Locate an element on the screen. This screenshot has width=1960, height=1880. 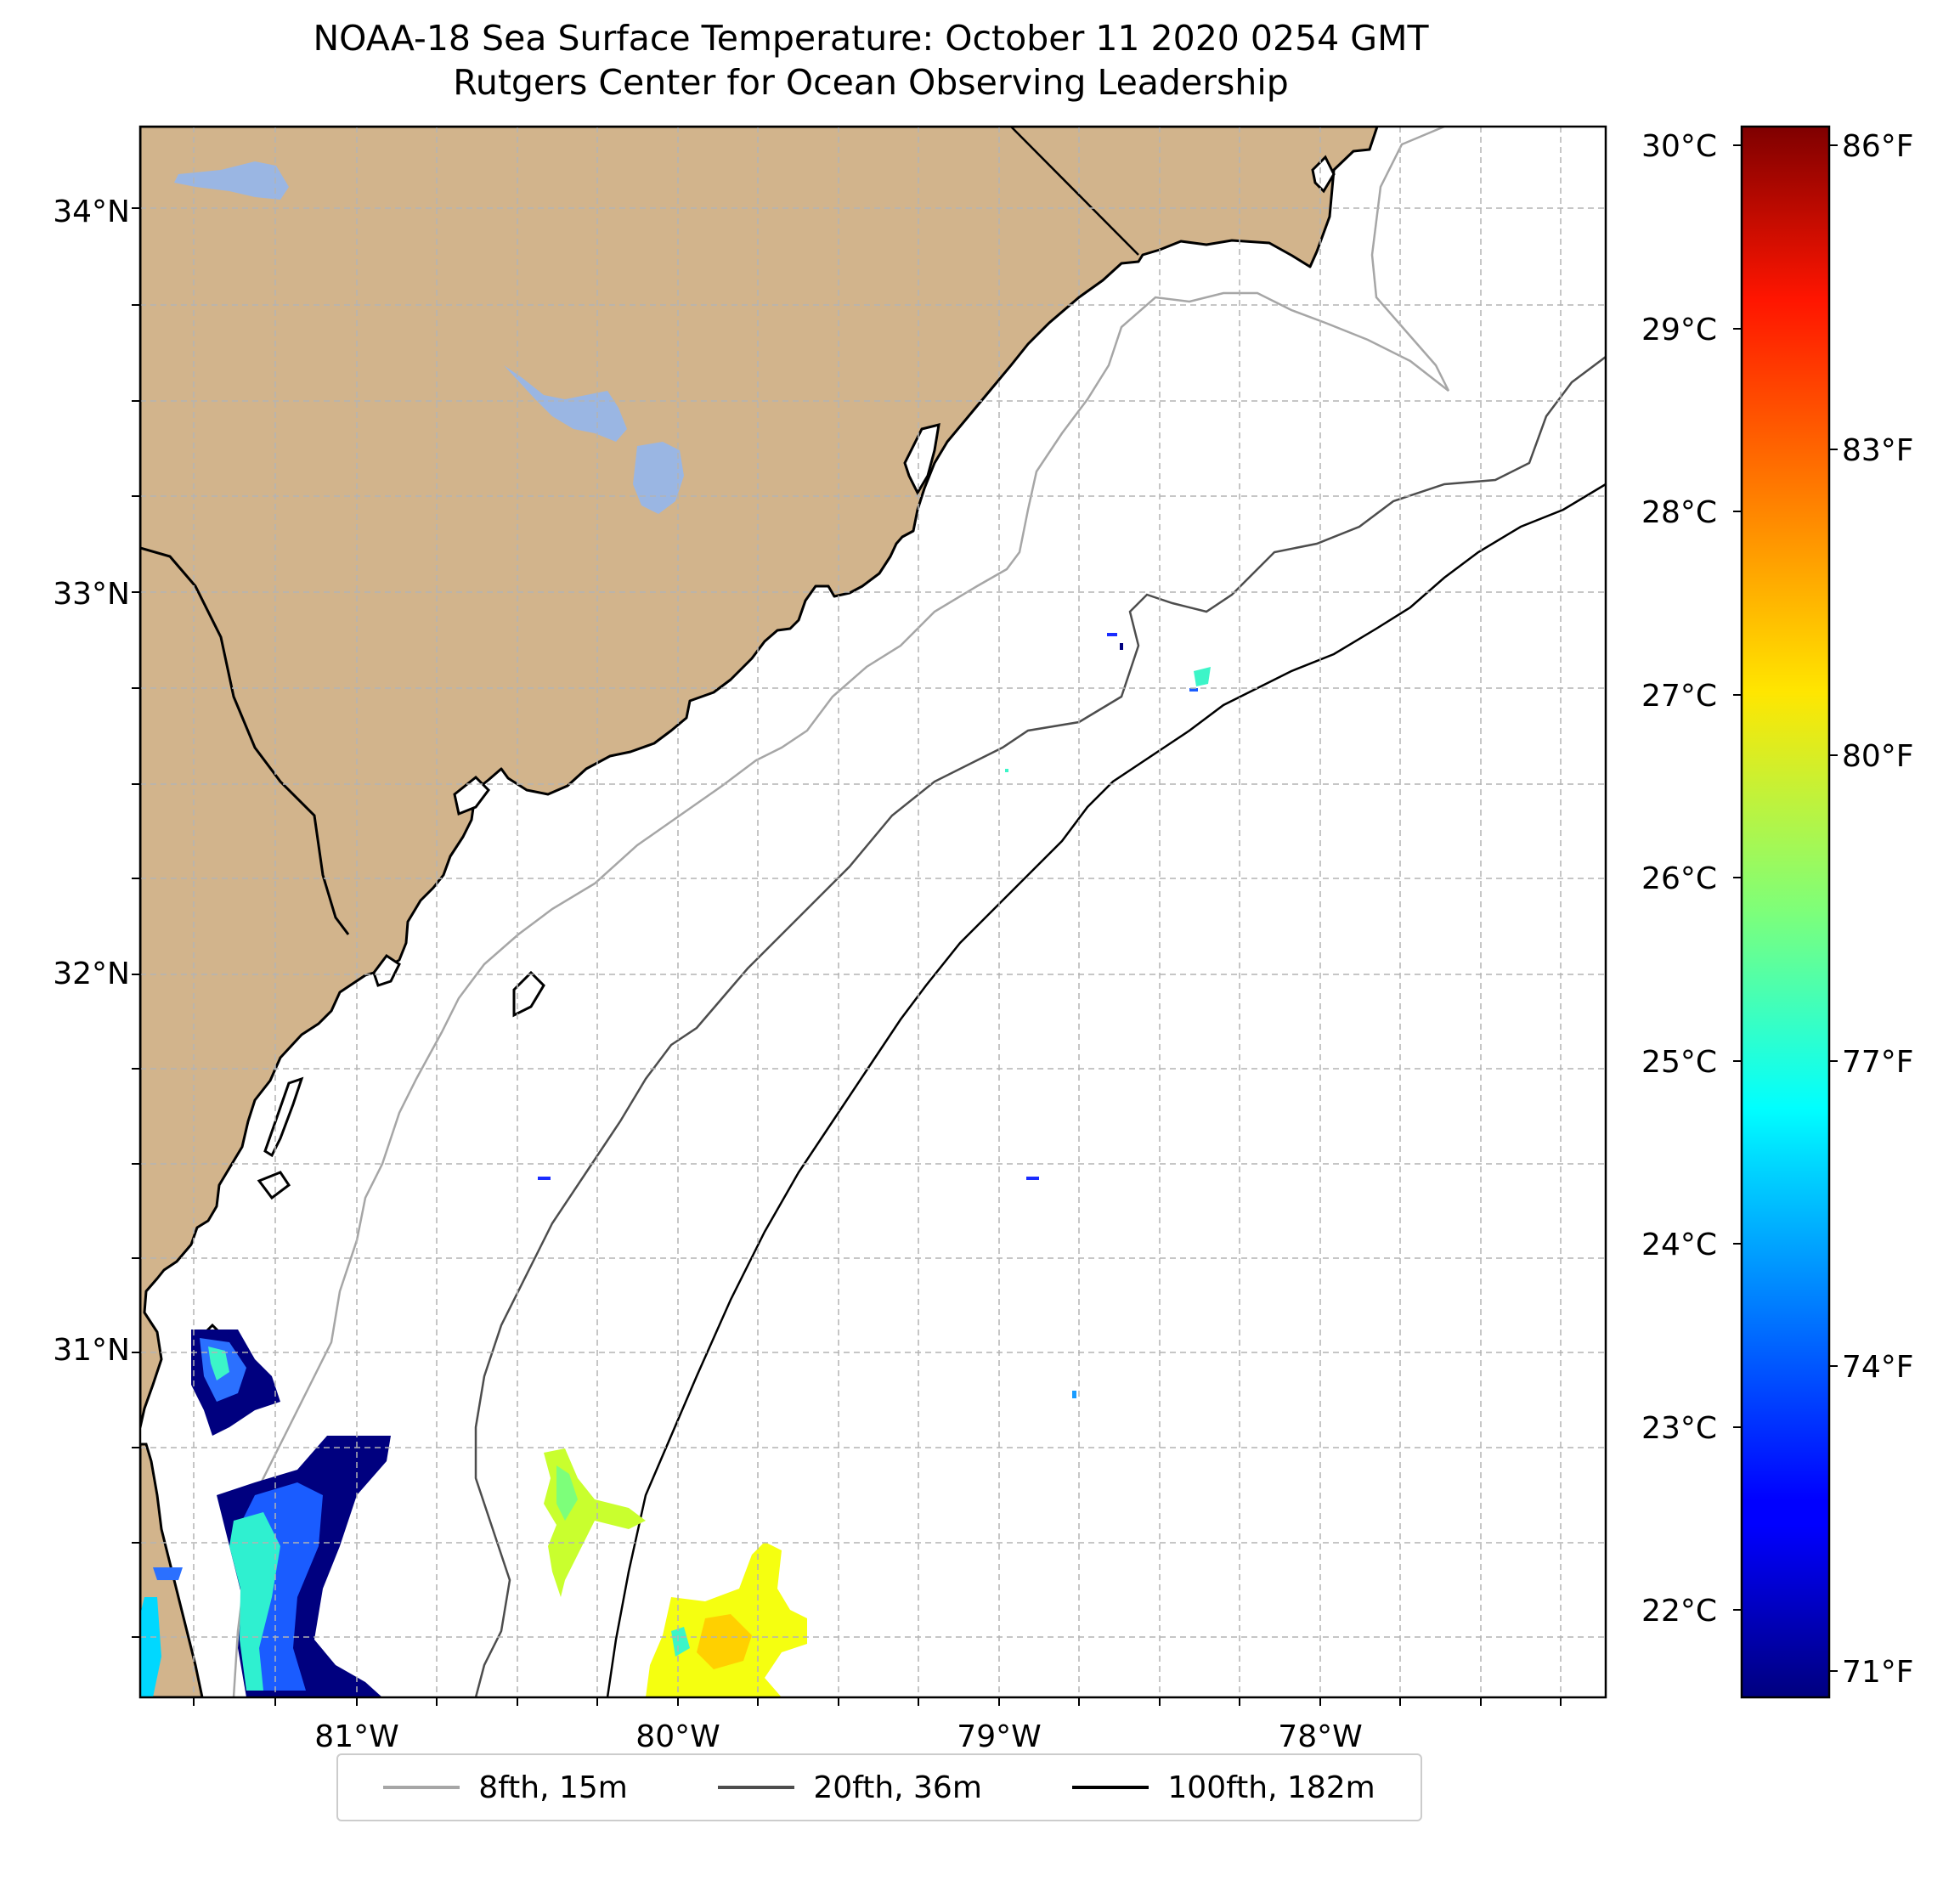
cb-f-77: 77°F is located at coordinates (1878, 1062).